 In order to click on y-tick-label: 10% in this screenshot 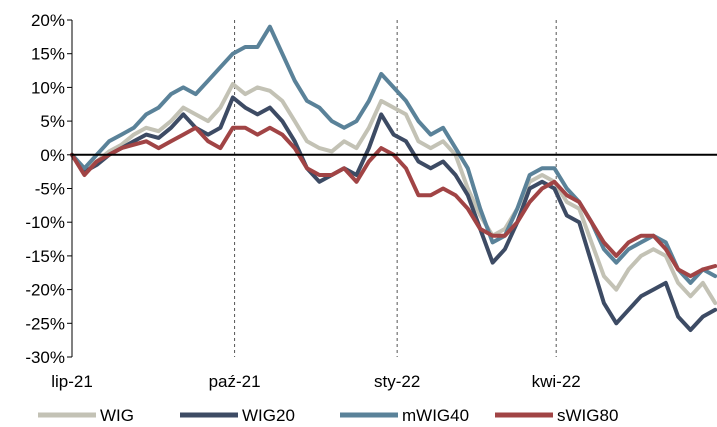, I will do `click(48, 87)`.